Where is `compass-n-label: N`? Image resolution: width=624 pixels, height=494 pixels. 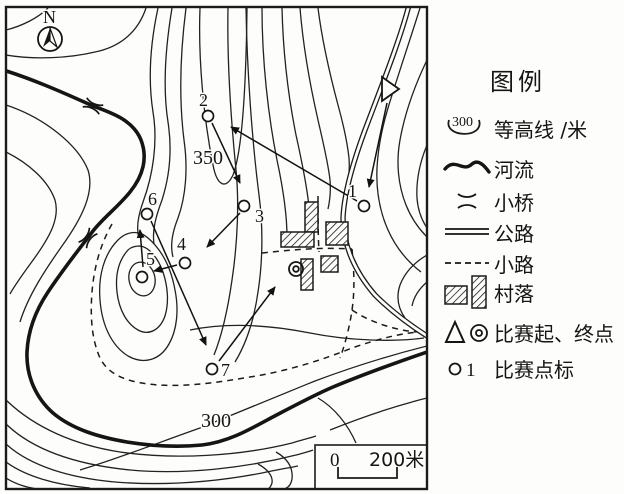 compass-n-label: N is located at coordinates (49, 17).